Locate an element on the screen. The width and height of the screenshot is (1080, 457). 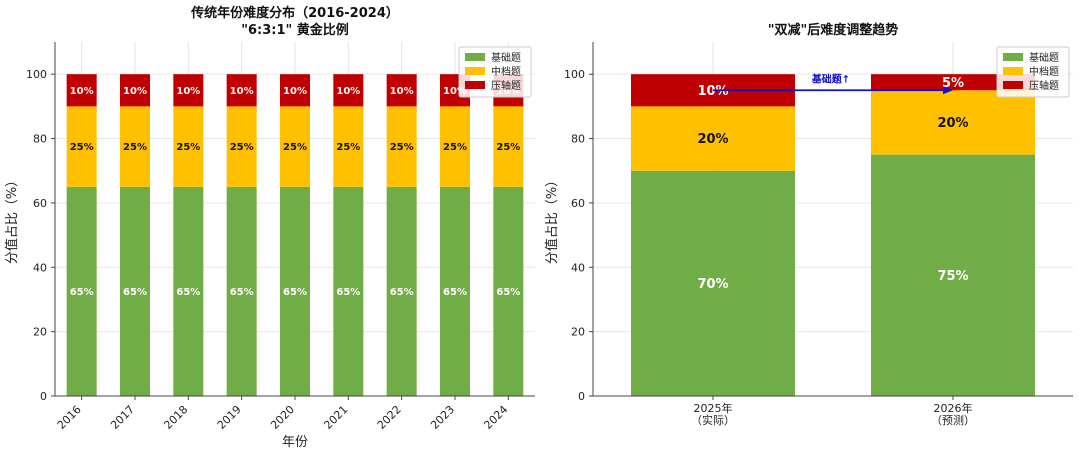
annotation-arrow-head is located at coordinates (948, 90).